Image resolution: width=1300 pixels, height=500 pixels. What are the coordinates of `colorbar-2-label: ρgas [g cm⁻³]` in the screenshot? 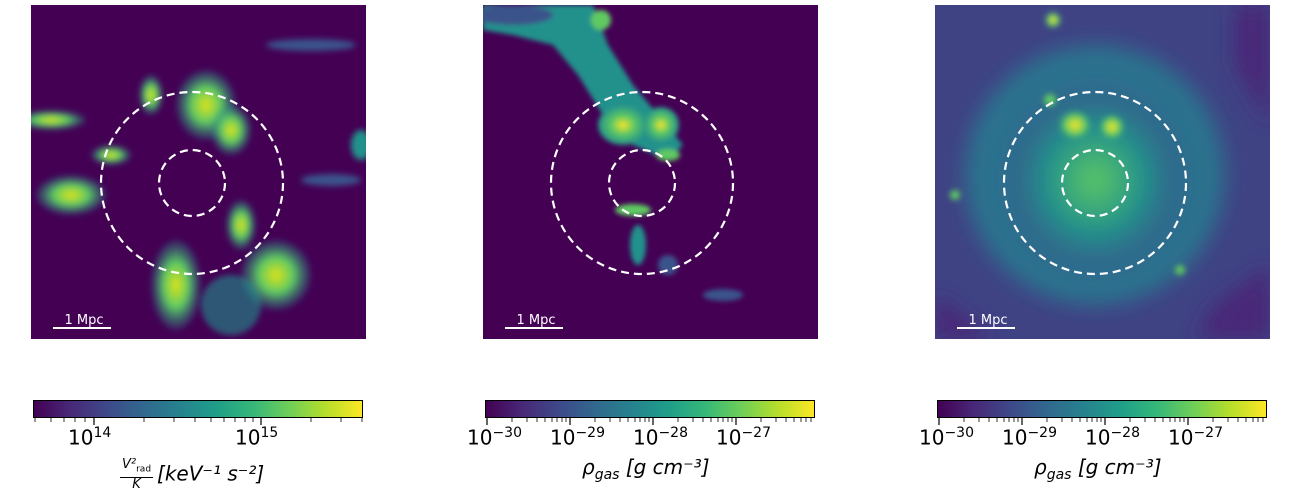 It's located at (646, 469).